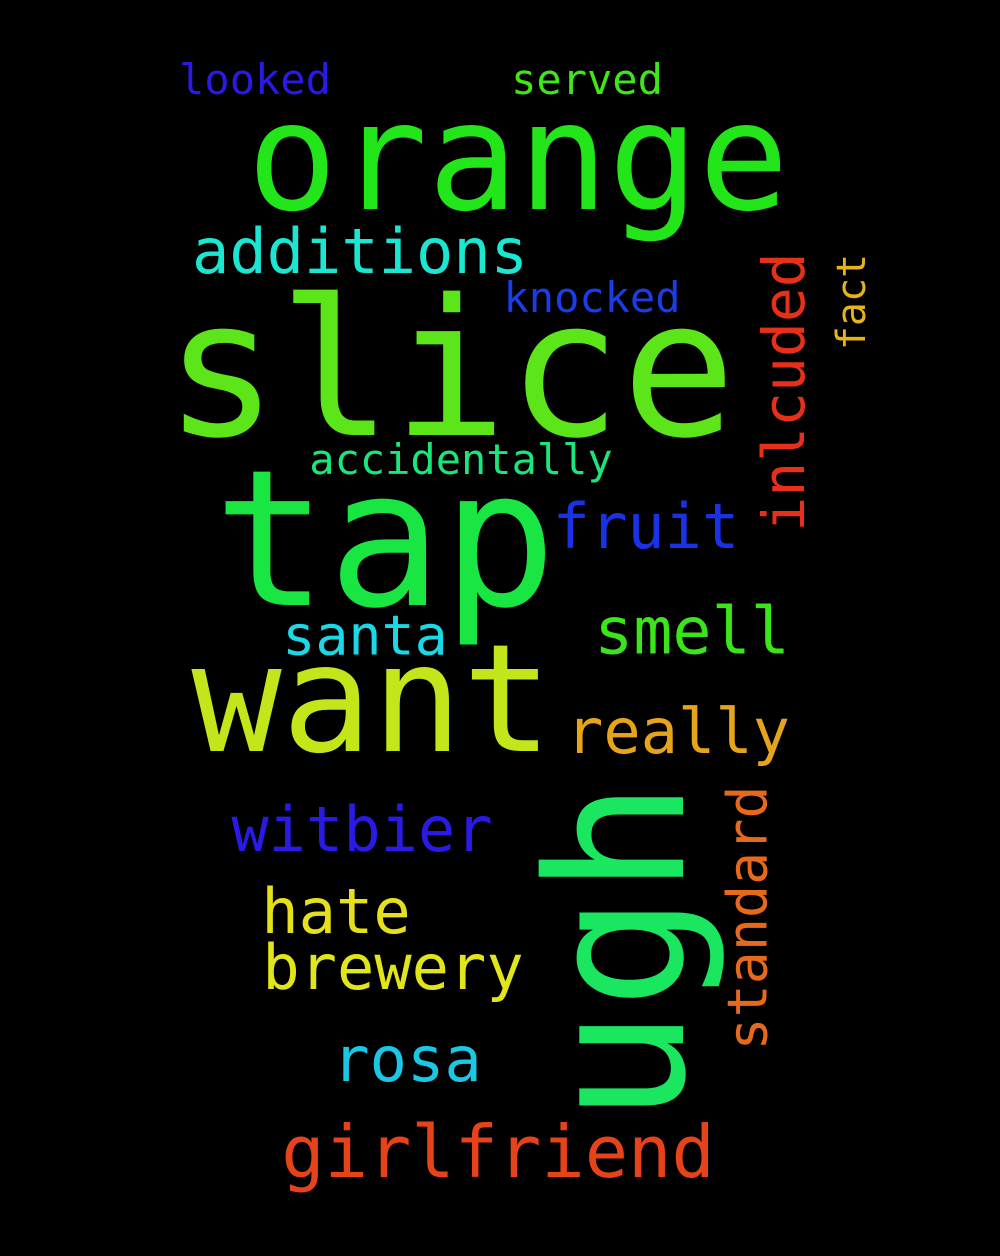 This screenshot has width=1000, height=1256. What do you see at coordinates (747, 918) in the screenshot?
I see `word-standard: standard` at bounding box center [747, 918].